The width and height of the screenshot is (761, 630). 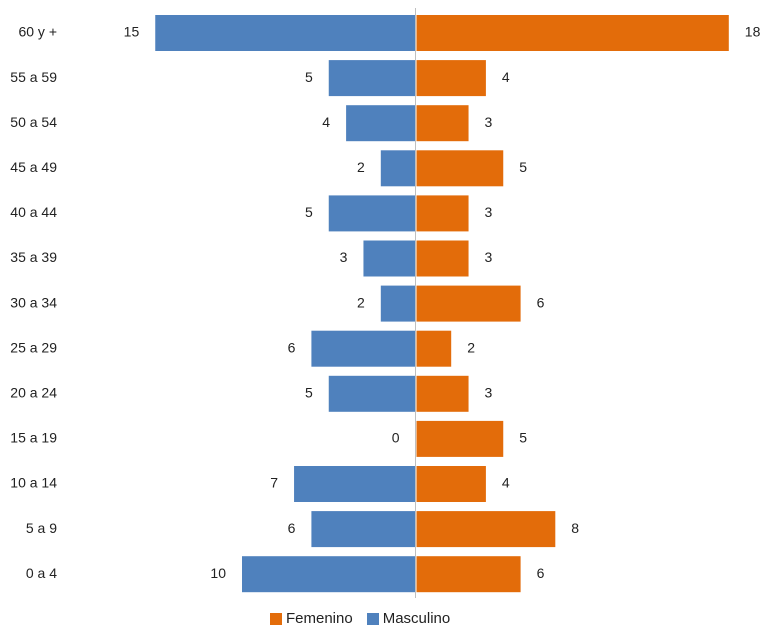 What do you see at coordinates (575, 528) in the screenshot?
I see `value-label-femenino: 8` at bounding box center [575, 528].